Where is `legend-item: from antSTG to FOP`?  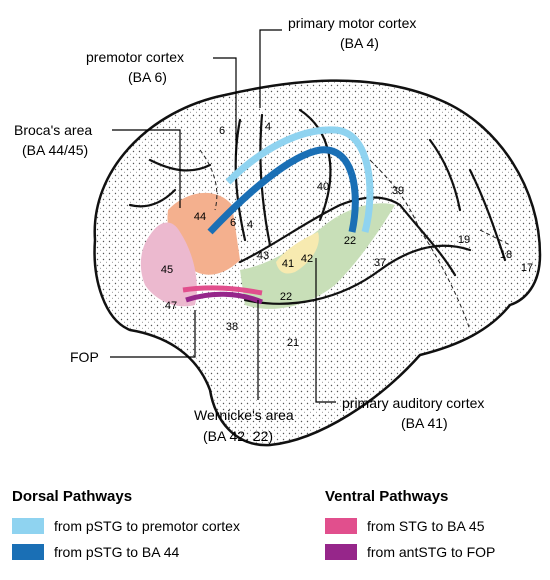 legend-item: from antSTG to FOP is located at coordinates (410, 552).